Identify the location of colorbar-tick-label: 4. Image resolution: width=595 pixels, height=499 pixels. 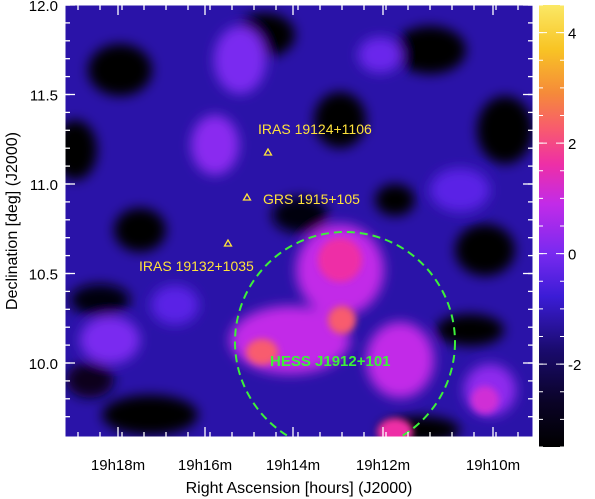
(572, 34).